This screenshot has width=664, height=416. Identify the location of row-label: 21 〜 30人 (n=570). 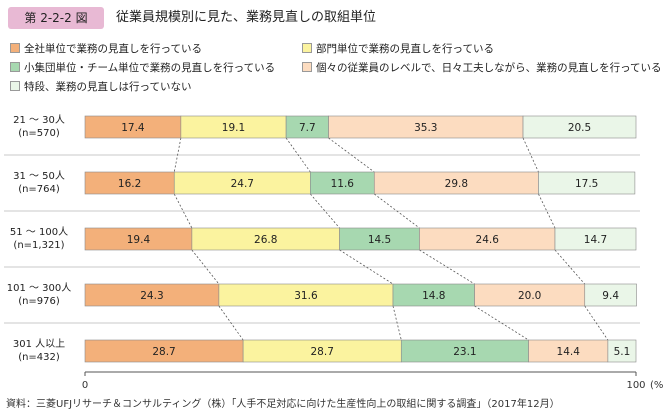
(39, 127).